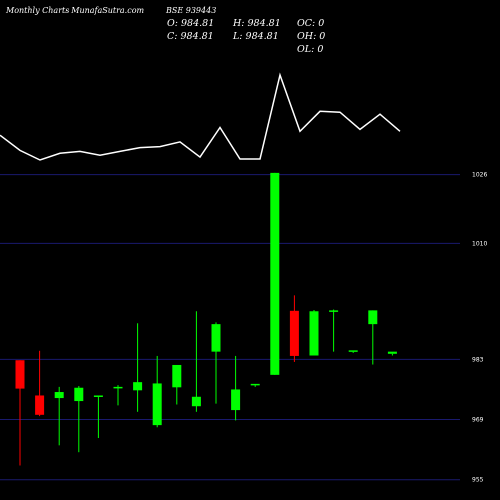 The width and height of the screenshot is (500, 500). I want to click on ohlc-oh: OH: 0, so click(311, 36).